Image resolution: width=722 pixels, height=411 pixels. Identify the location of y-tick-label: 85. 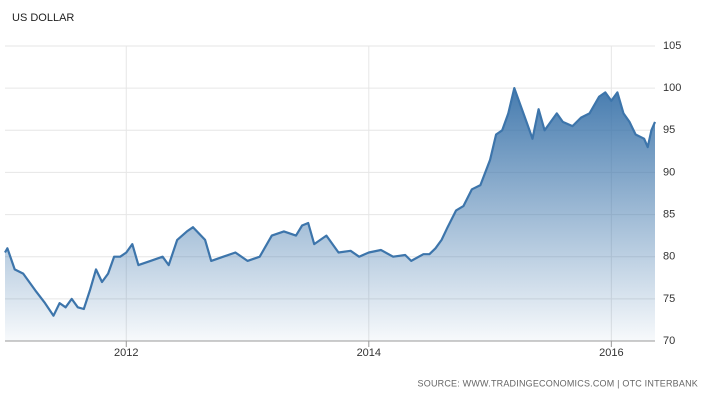
(669, 214).